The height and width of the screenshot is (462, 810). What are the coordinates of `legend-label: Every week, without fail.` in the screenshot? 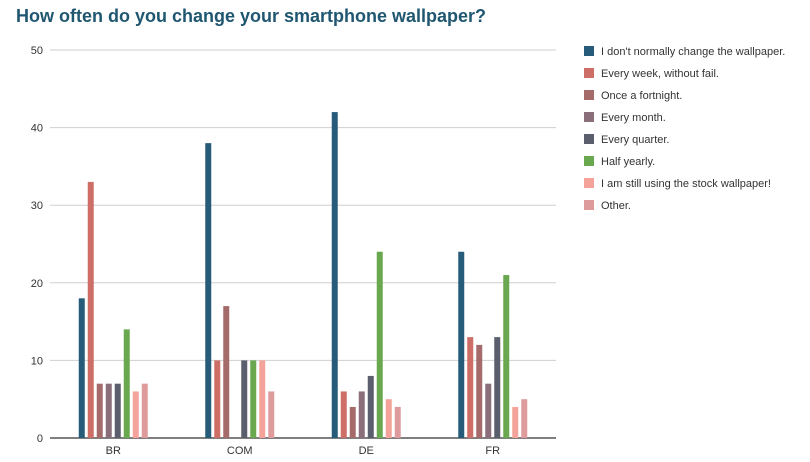 It's located at (660, 74).